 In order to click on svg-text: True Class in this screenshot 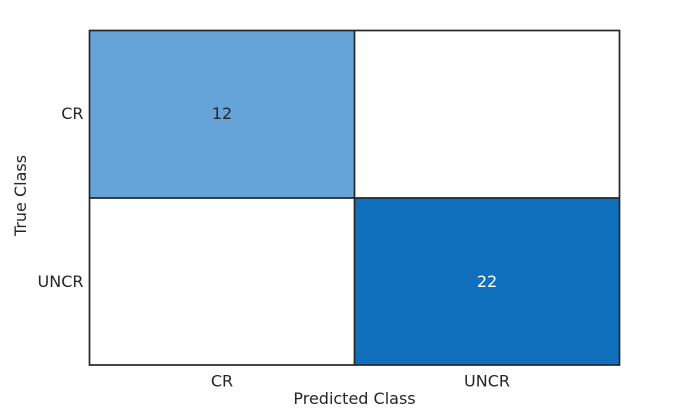, I will do `click(20, 196)`.